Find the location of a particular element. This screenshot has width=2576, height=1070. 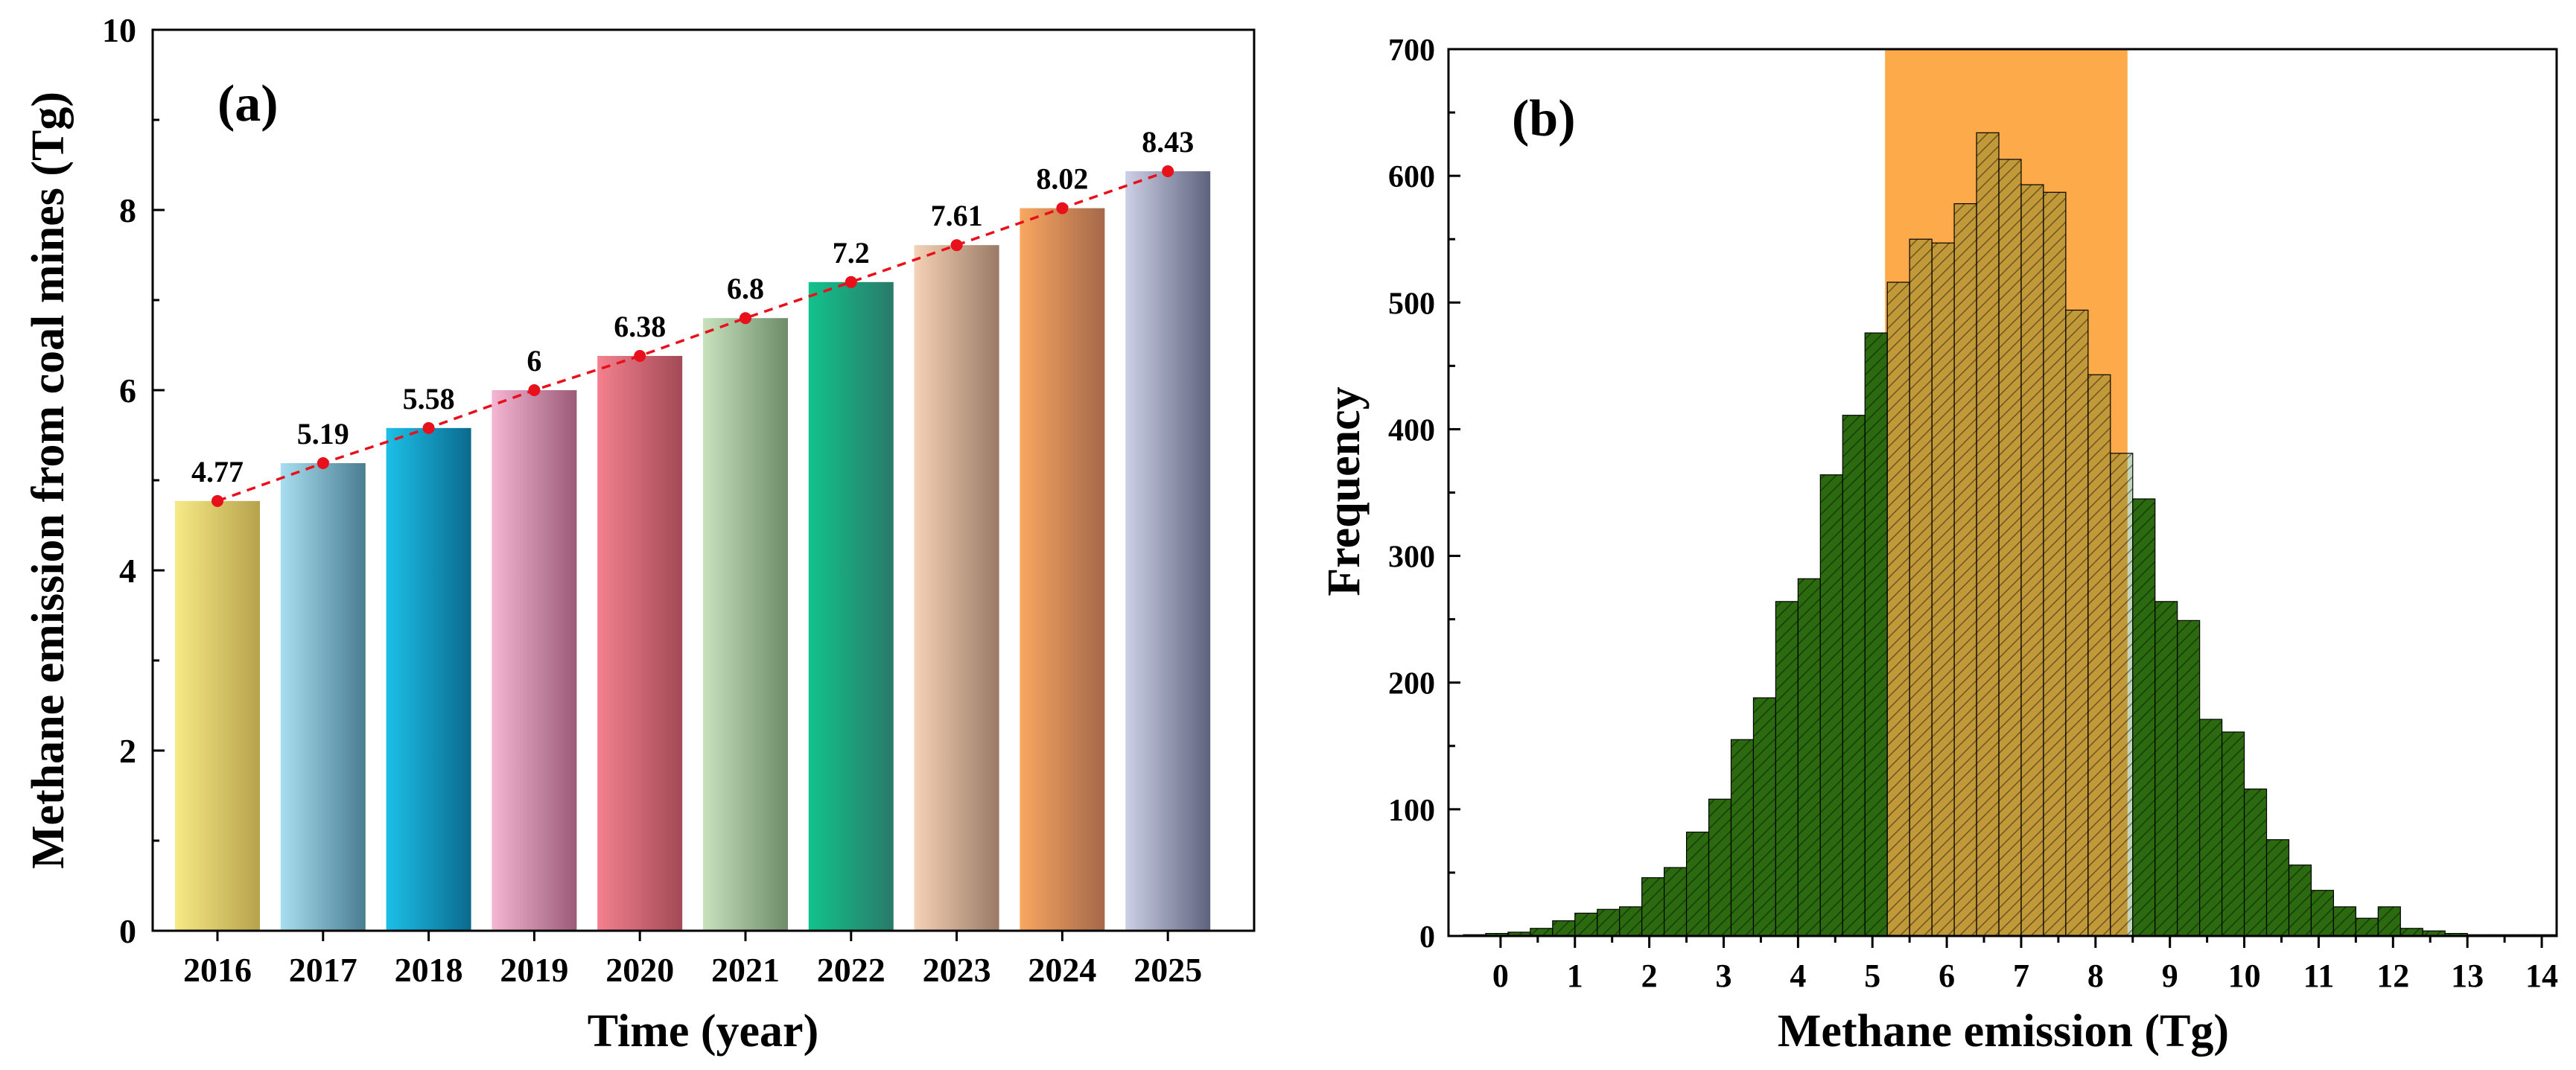

y-tick-label-100: 100 is located at coordinates (1411, 811).